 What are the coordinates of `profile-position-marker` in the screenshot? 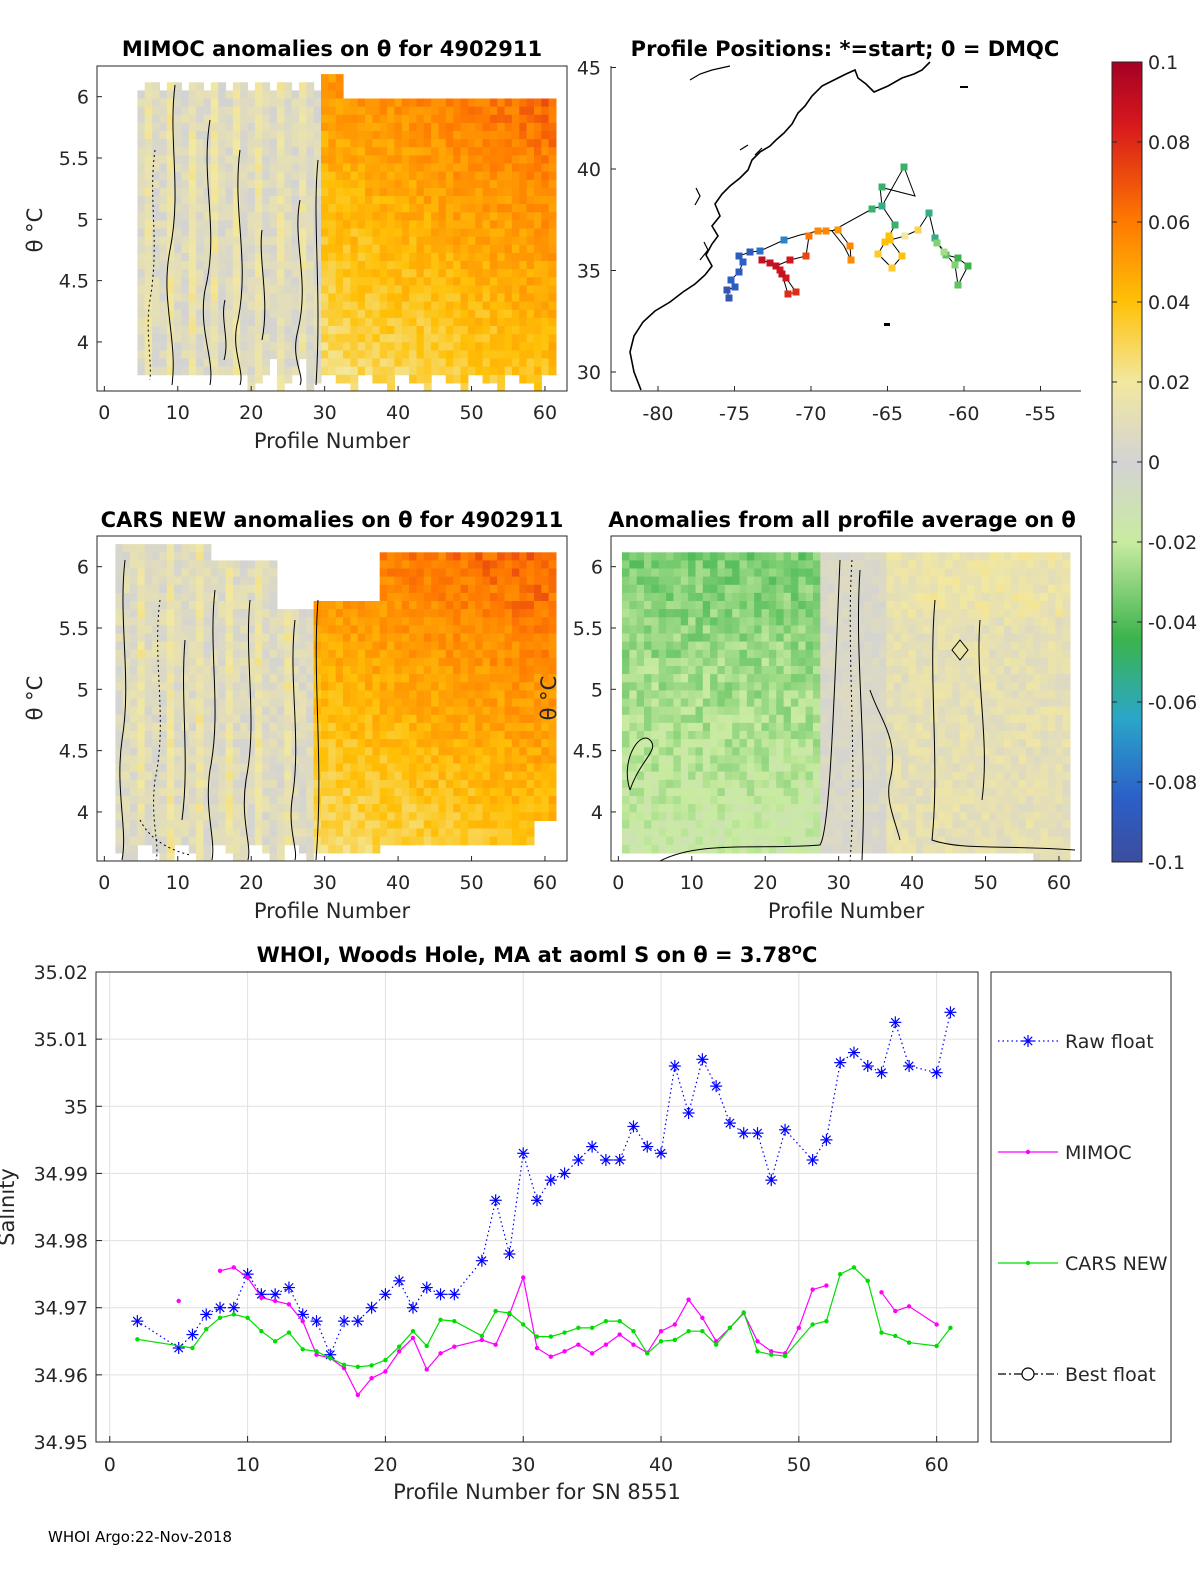 It's located at (735, 287).